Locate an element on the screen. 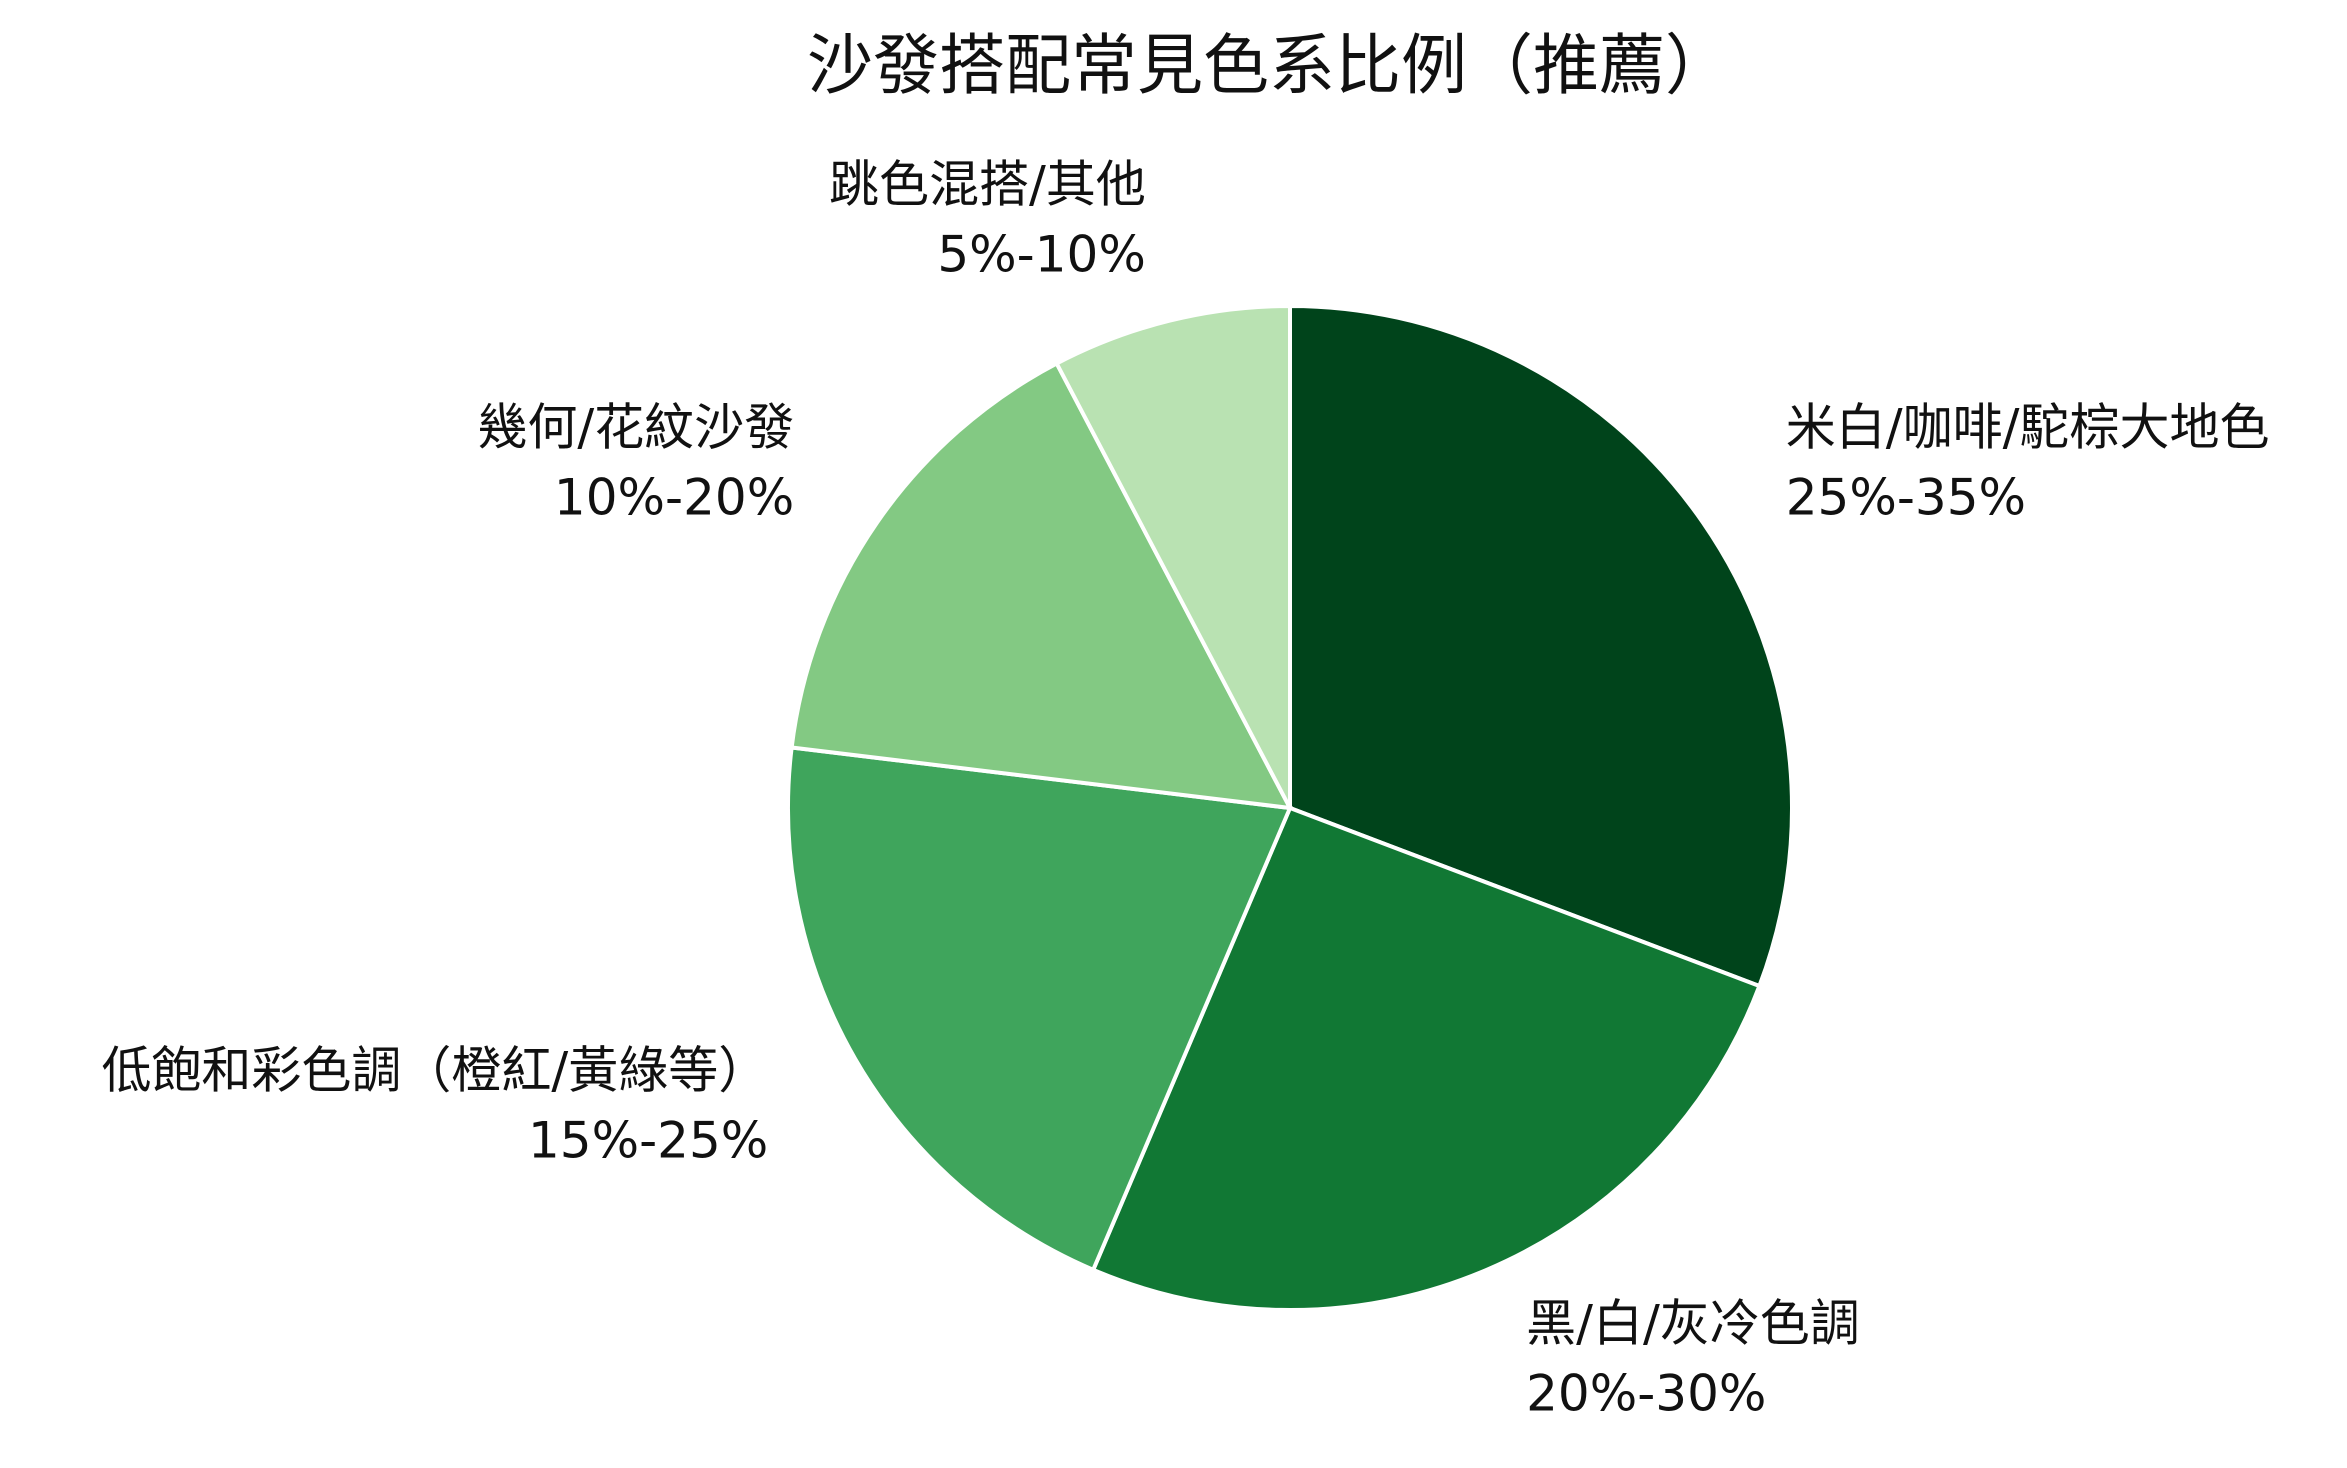  slice-range: 5%-10% is located at coordinates (1041, 255).